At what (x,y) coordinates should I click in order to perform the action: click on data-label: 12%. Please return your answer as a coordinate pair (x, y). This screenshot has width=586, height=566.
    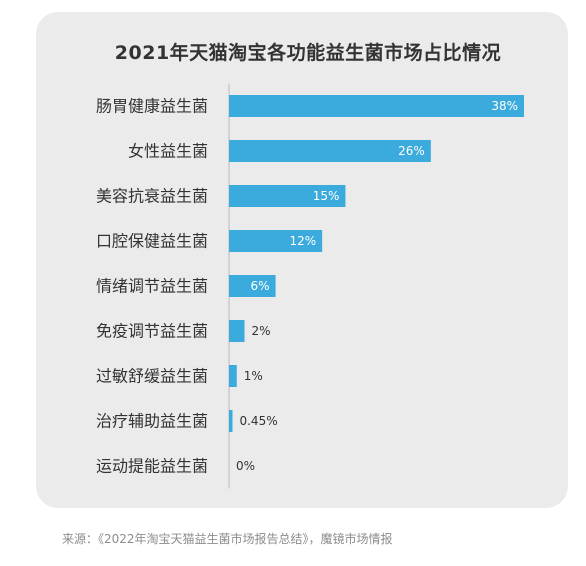
    Looking at the image, I should click on (302, 241).